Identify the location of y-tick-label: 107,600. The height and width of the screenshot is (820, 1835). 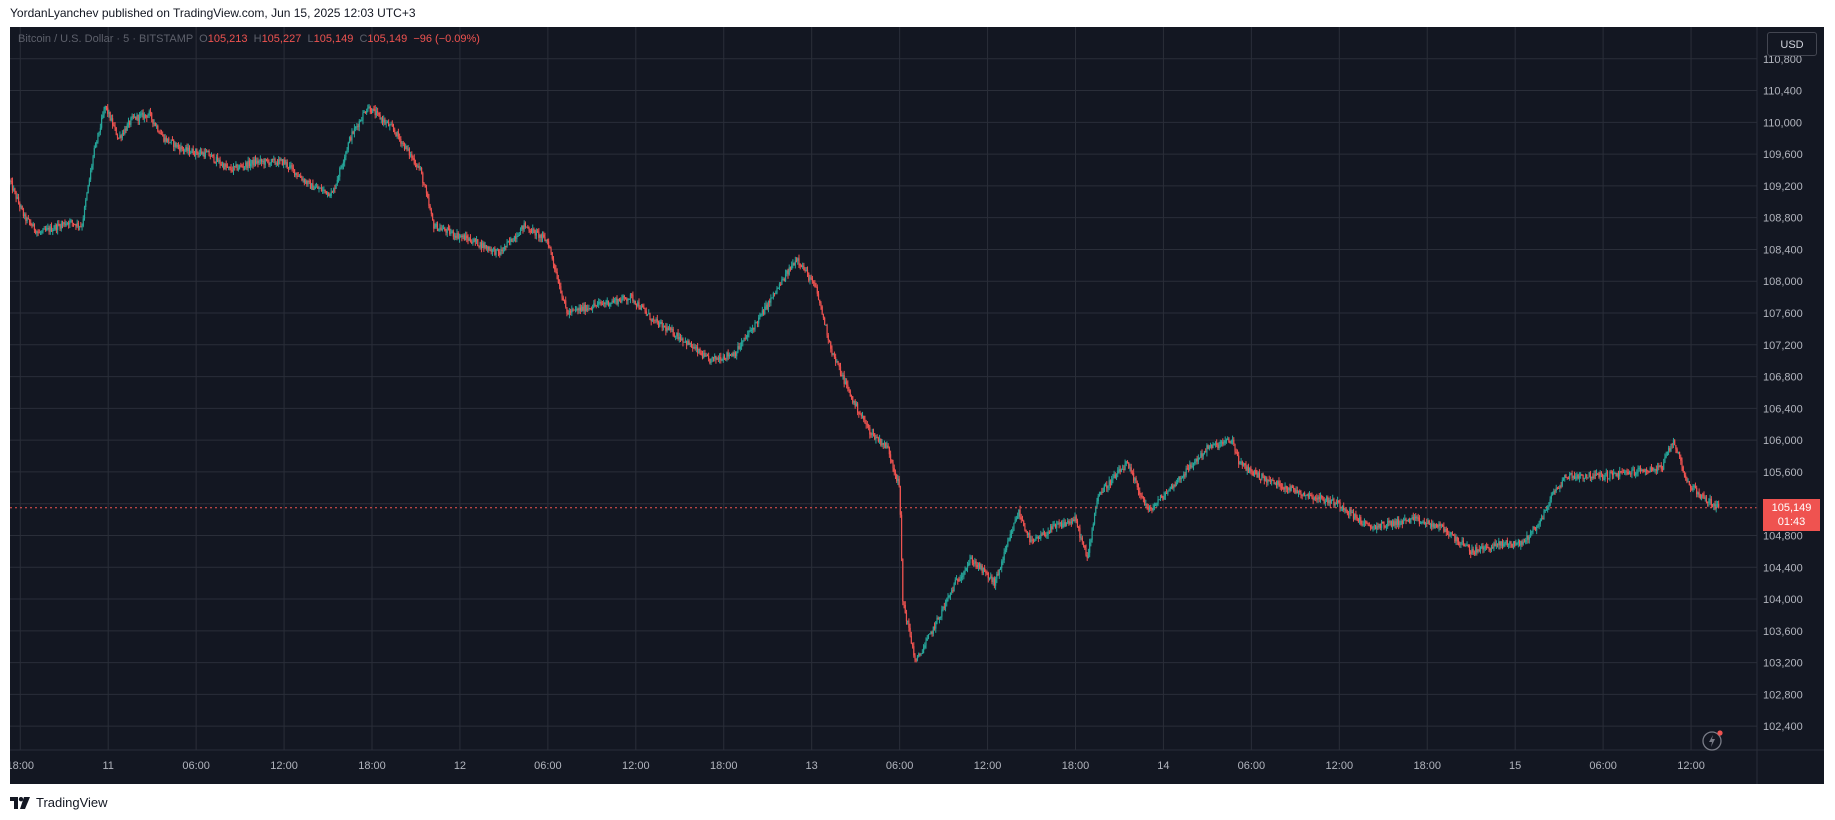
(1783, 314).